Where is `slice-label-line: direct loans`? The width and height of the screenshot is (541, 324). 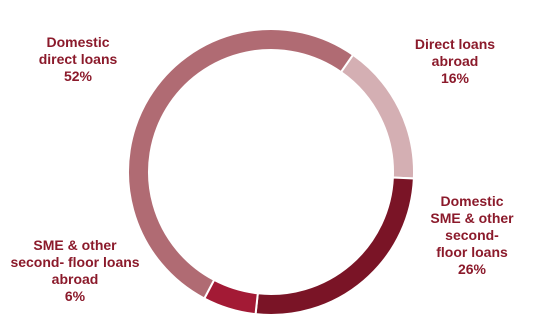 slice-label-line: direct loans is located at coordinates (78, 59).